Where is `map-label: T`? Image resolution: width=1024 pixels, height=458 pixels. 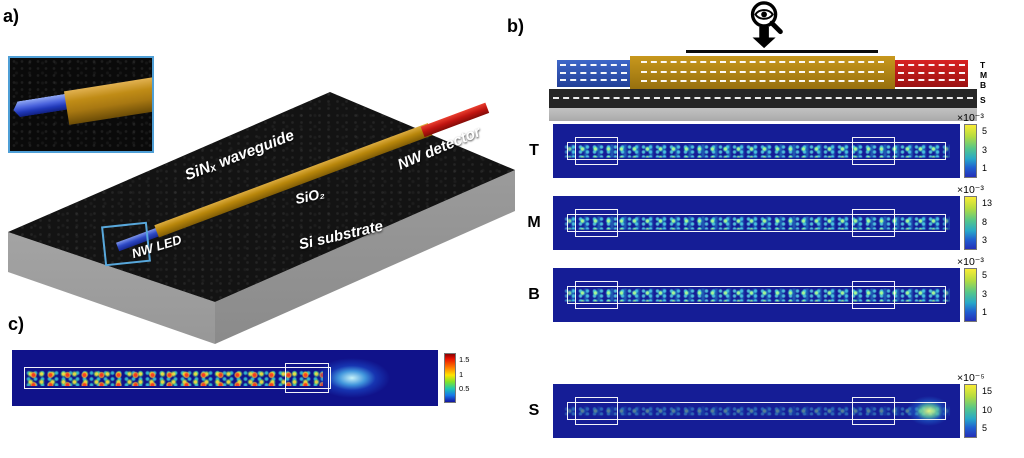 map-label: T is located at coordinates (534, 150).